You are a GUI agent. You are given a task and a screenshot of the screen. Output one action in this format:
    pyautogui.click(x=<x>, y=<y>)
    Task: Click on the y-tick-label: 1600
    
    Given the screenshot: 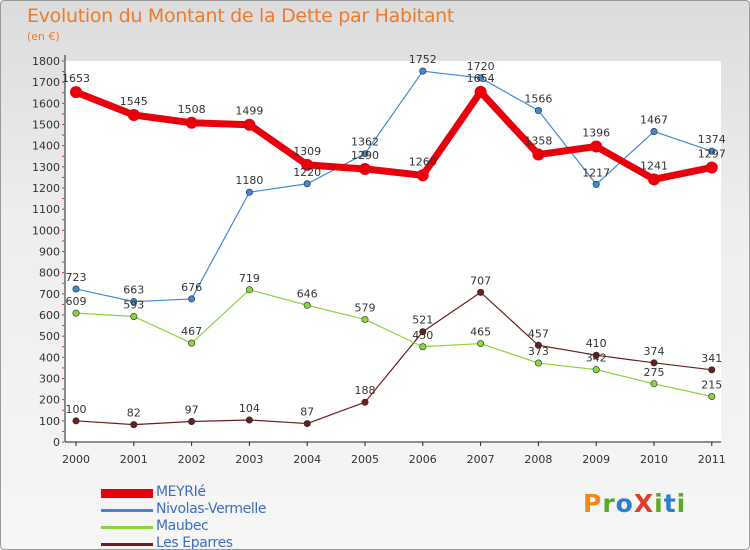 What is the action you would take?
    pyautogui.click(x=46, y=103)
    